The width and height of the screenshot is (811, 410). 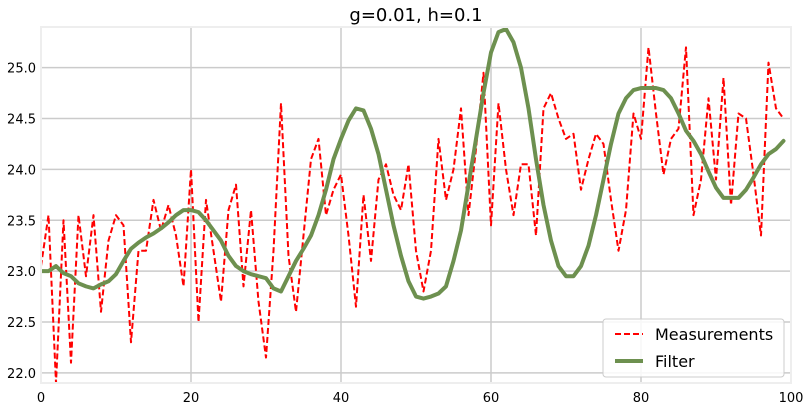 I want to click on y-tick-label: 23.5, so click(x=21, y=221).